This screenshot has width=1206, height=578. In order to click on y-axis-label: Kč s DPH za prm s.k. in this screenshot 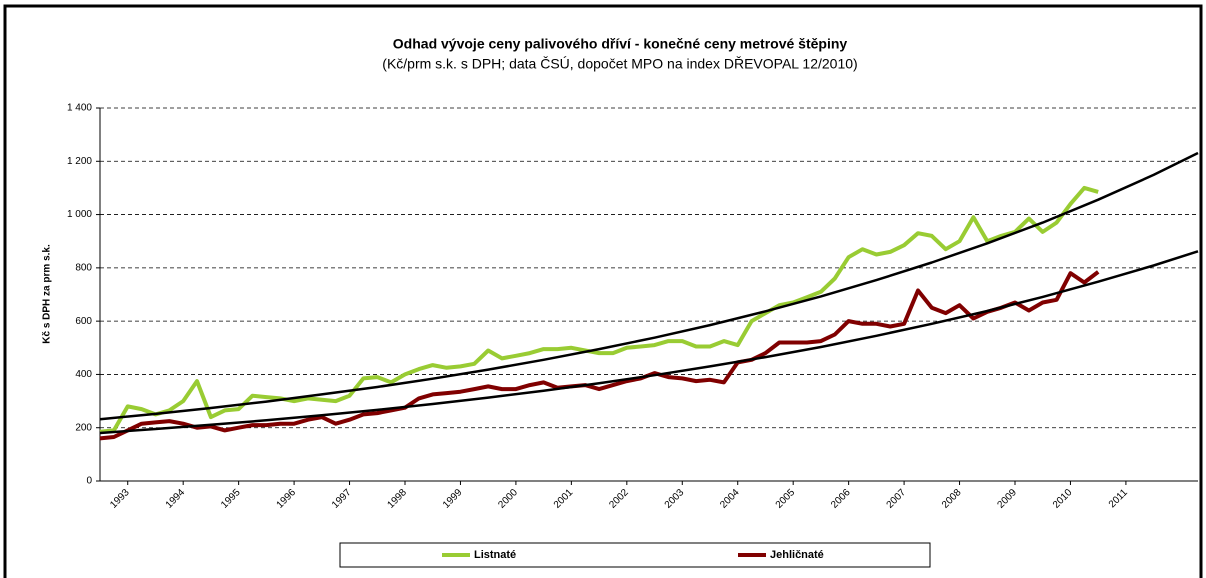, I will do `click(47, 294)`.